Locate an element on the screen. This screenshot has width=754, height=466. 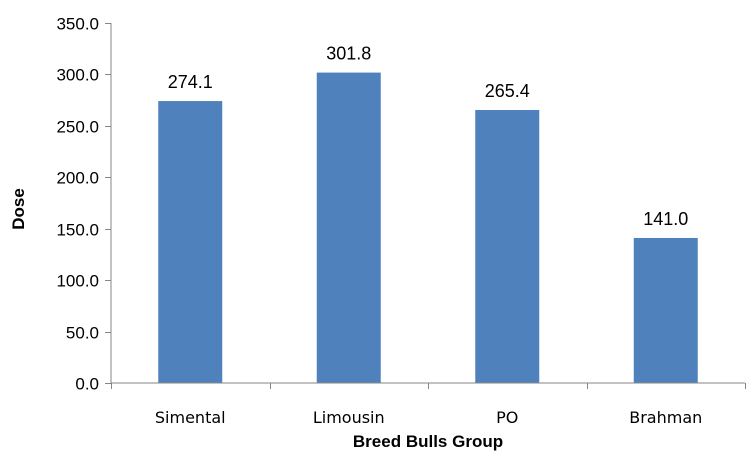
y-tick-label: 100.0 is located at coordinates (77, 281).